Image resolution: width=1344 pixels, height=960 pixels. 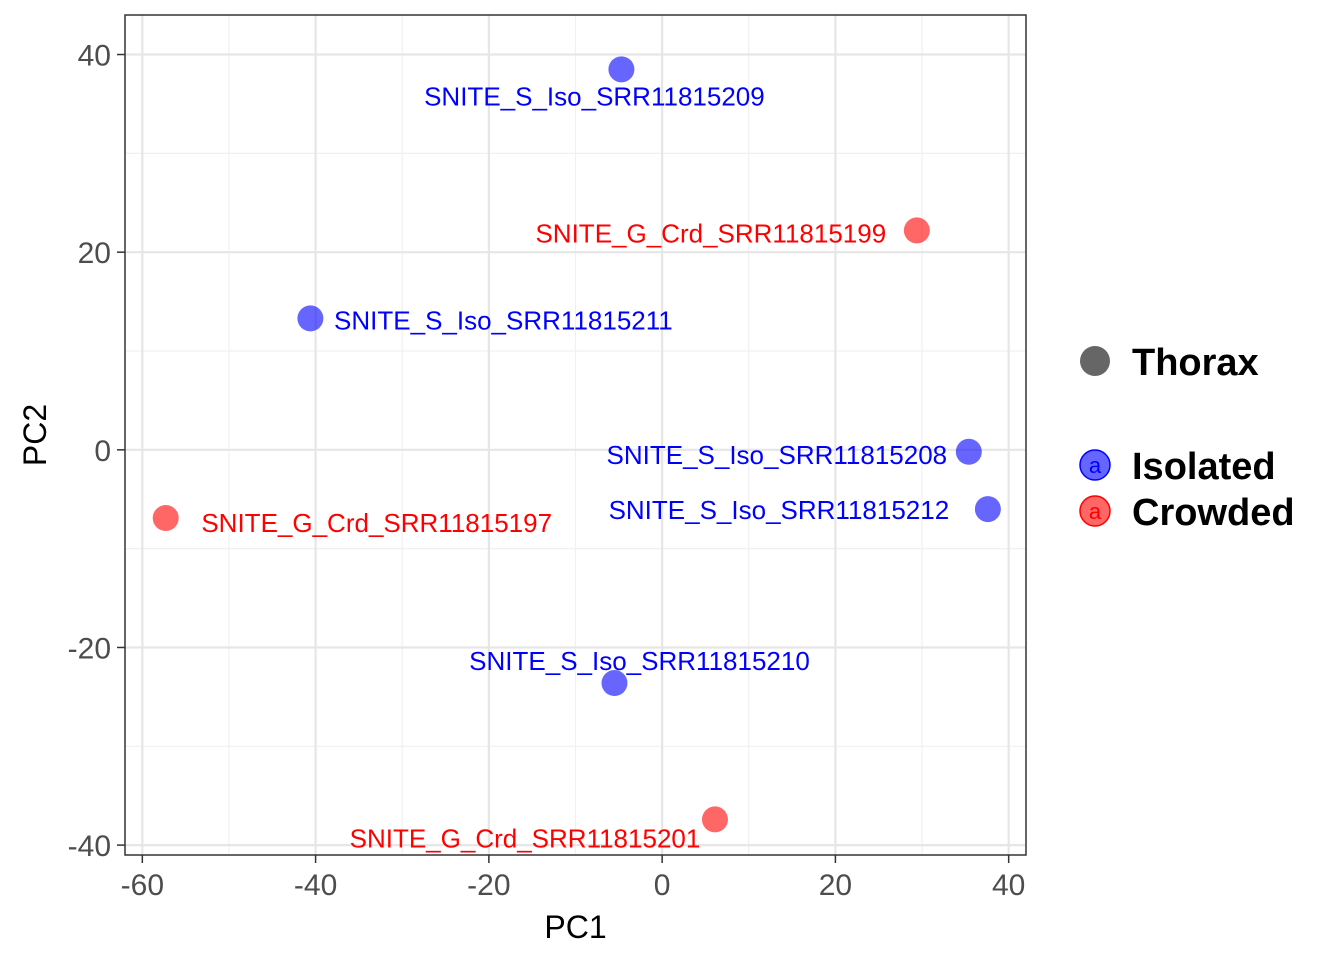 I want to click on point-label: SNITE_S_Iso_SRR11815211, so click(x=503, y=320).